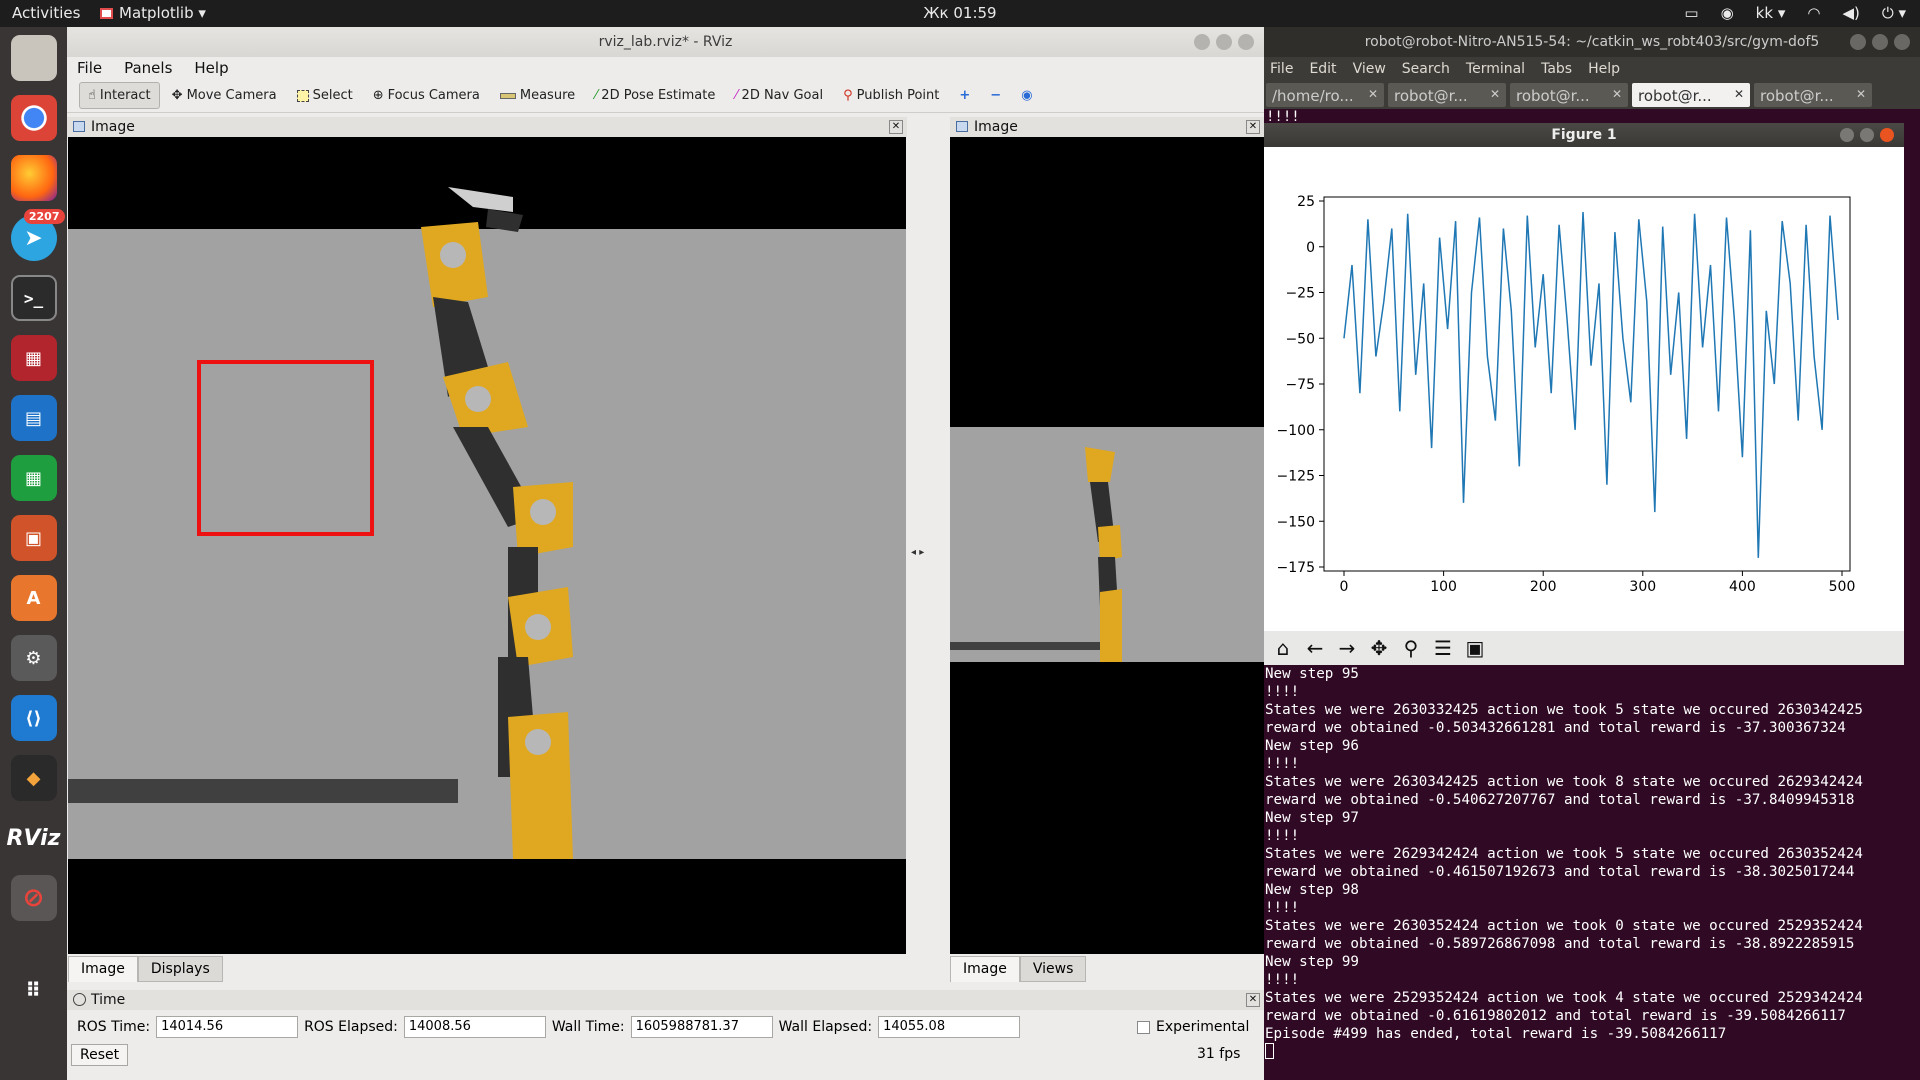  I want to click on term-menu-edit: Edit, so click(1323, 69).